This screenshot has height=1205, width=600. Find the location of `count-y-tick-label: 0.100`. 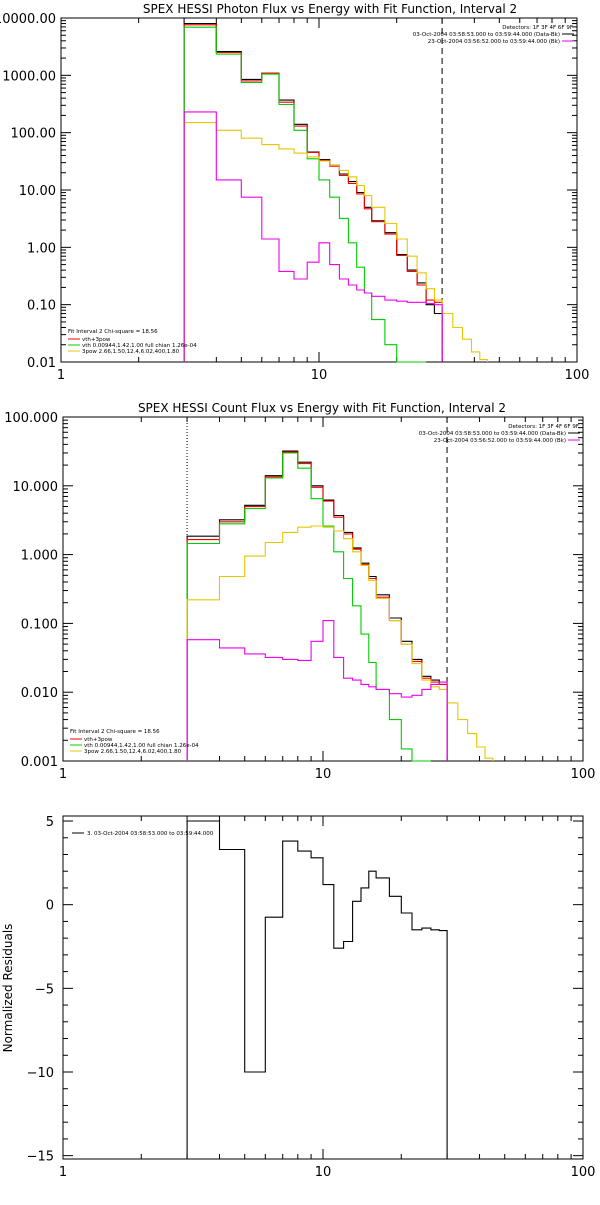

count-y-tick-label: 0.100 is located at coordinates (39, 624).